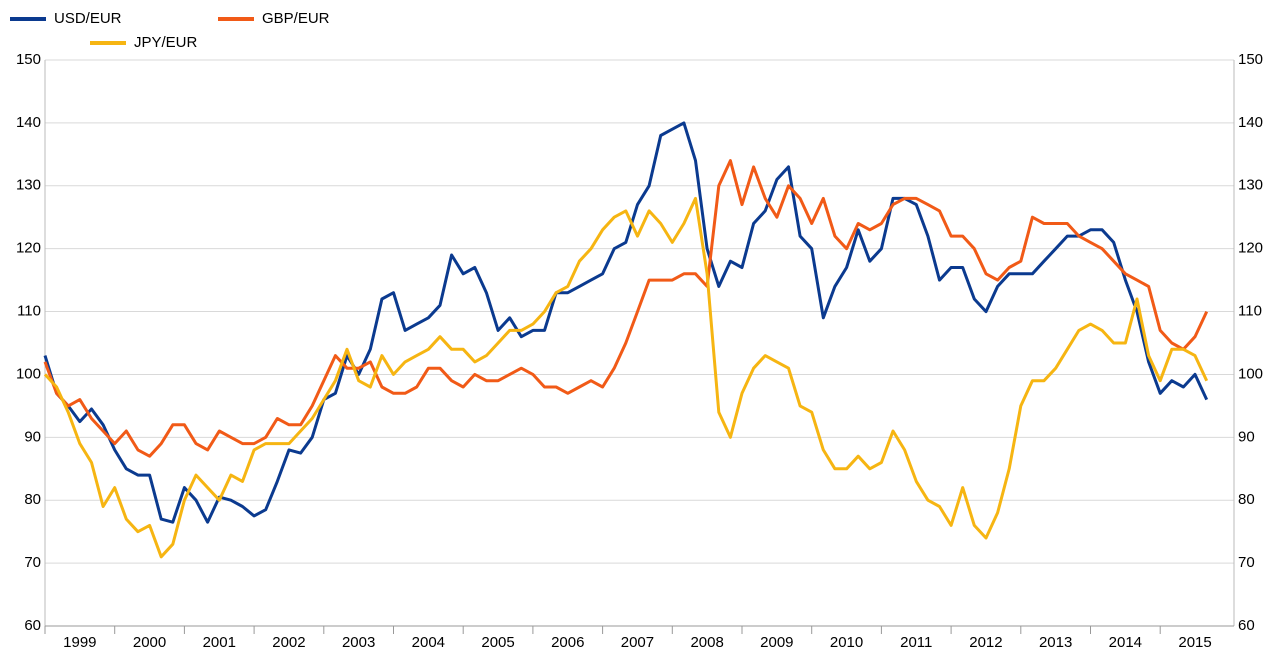 Image resolution: width=1279 pixels, height=653 pixels. Describe the element at coordinates (1250, 373) in the screenshot. I see `y2-tick-label: 100` at that location.